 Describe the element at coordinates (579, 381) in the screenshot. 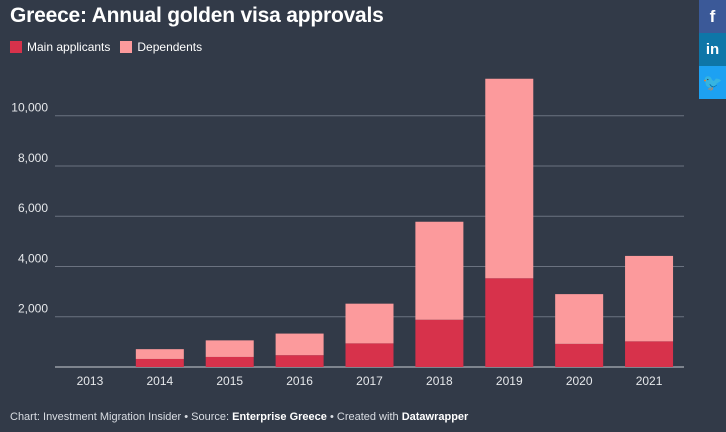

I see `x-tick-label: 2020` at that location.